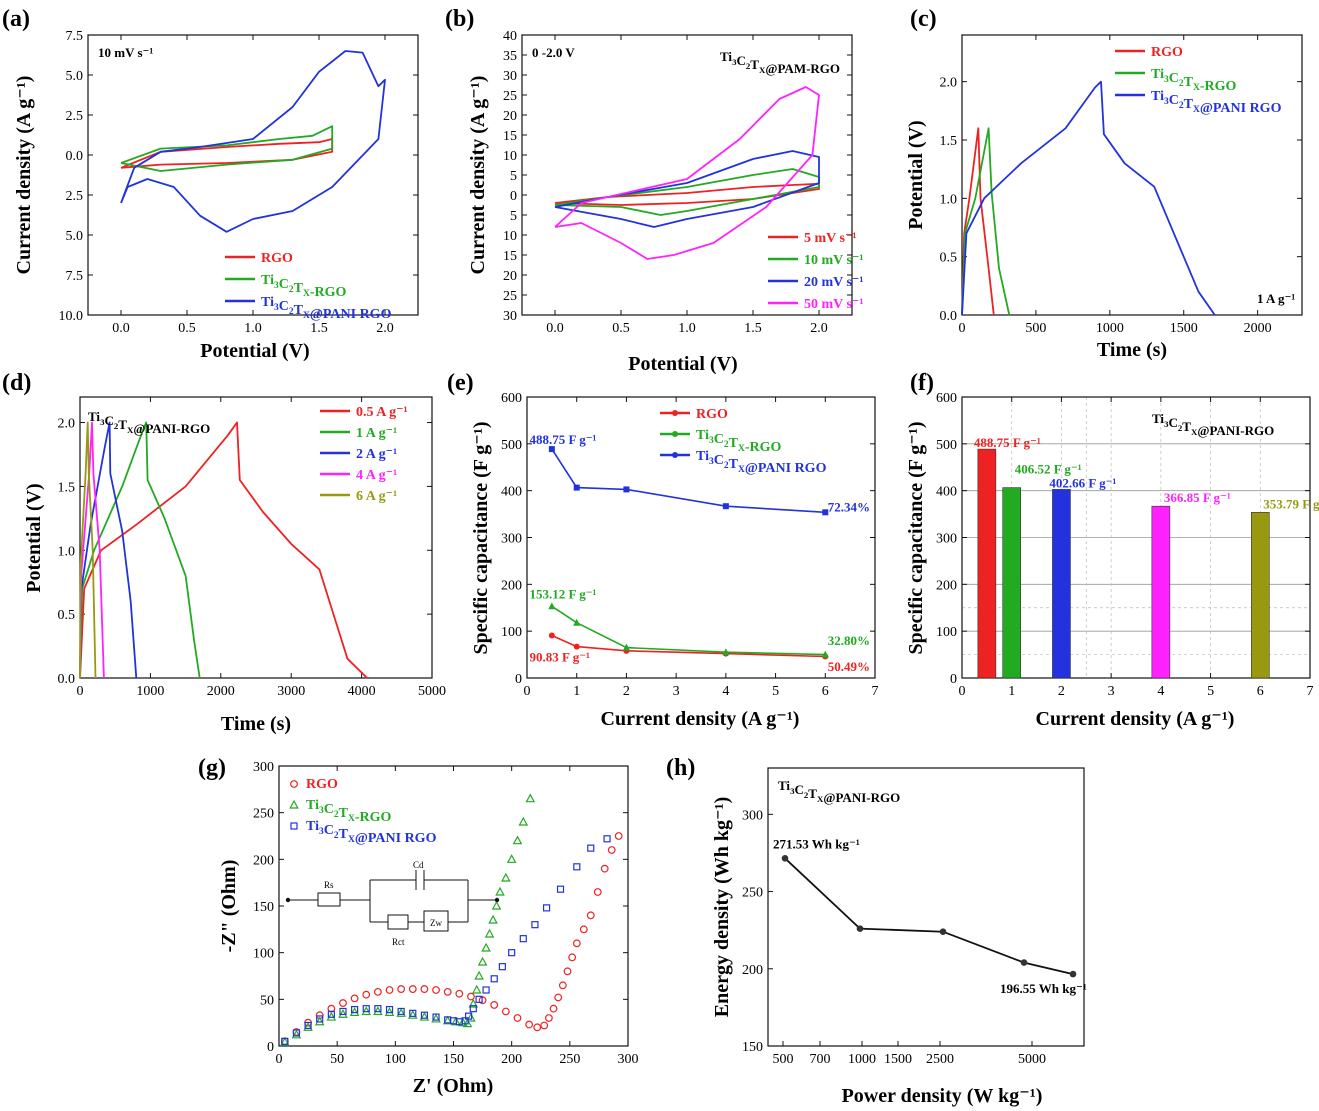 Image resolution: width=1319 pixels, height=1111 pixels. Describe the element at coordinates (725, 691) in the screenshot. I see `x-tick-label: 4` at that location.